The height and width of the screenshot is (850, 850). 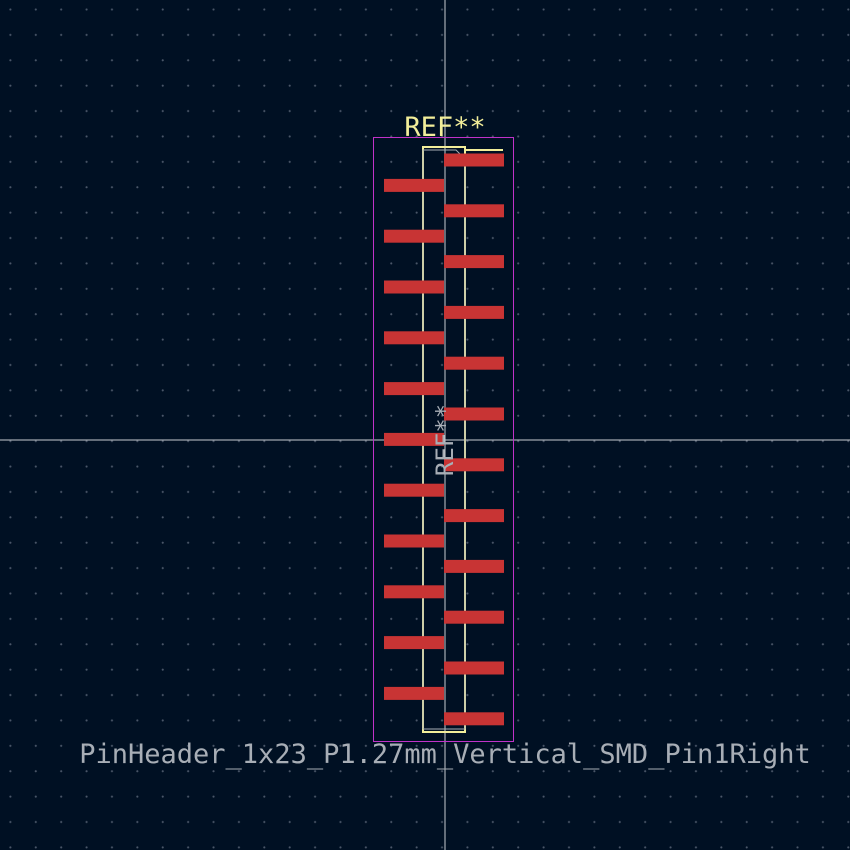 I want to click on reference-label: REF**, so click(x=444, y=127).